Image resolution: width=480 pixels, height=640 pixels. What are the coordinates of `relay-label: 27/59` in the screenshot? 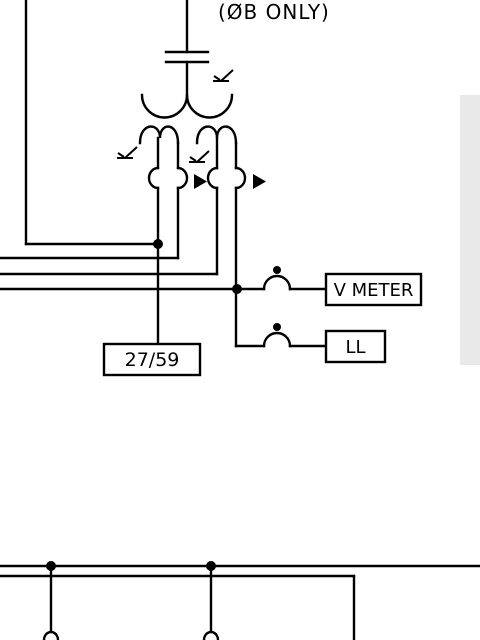 It's located at (152, 360).